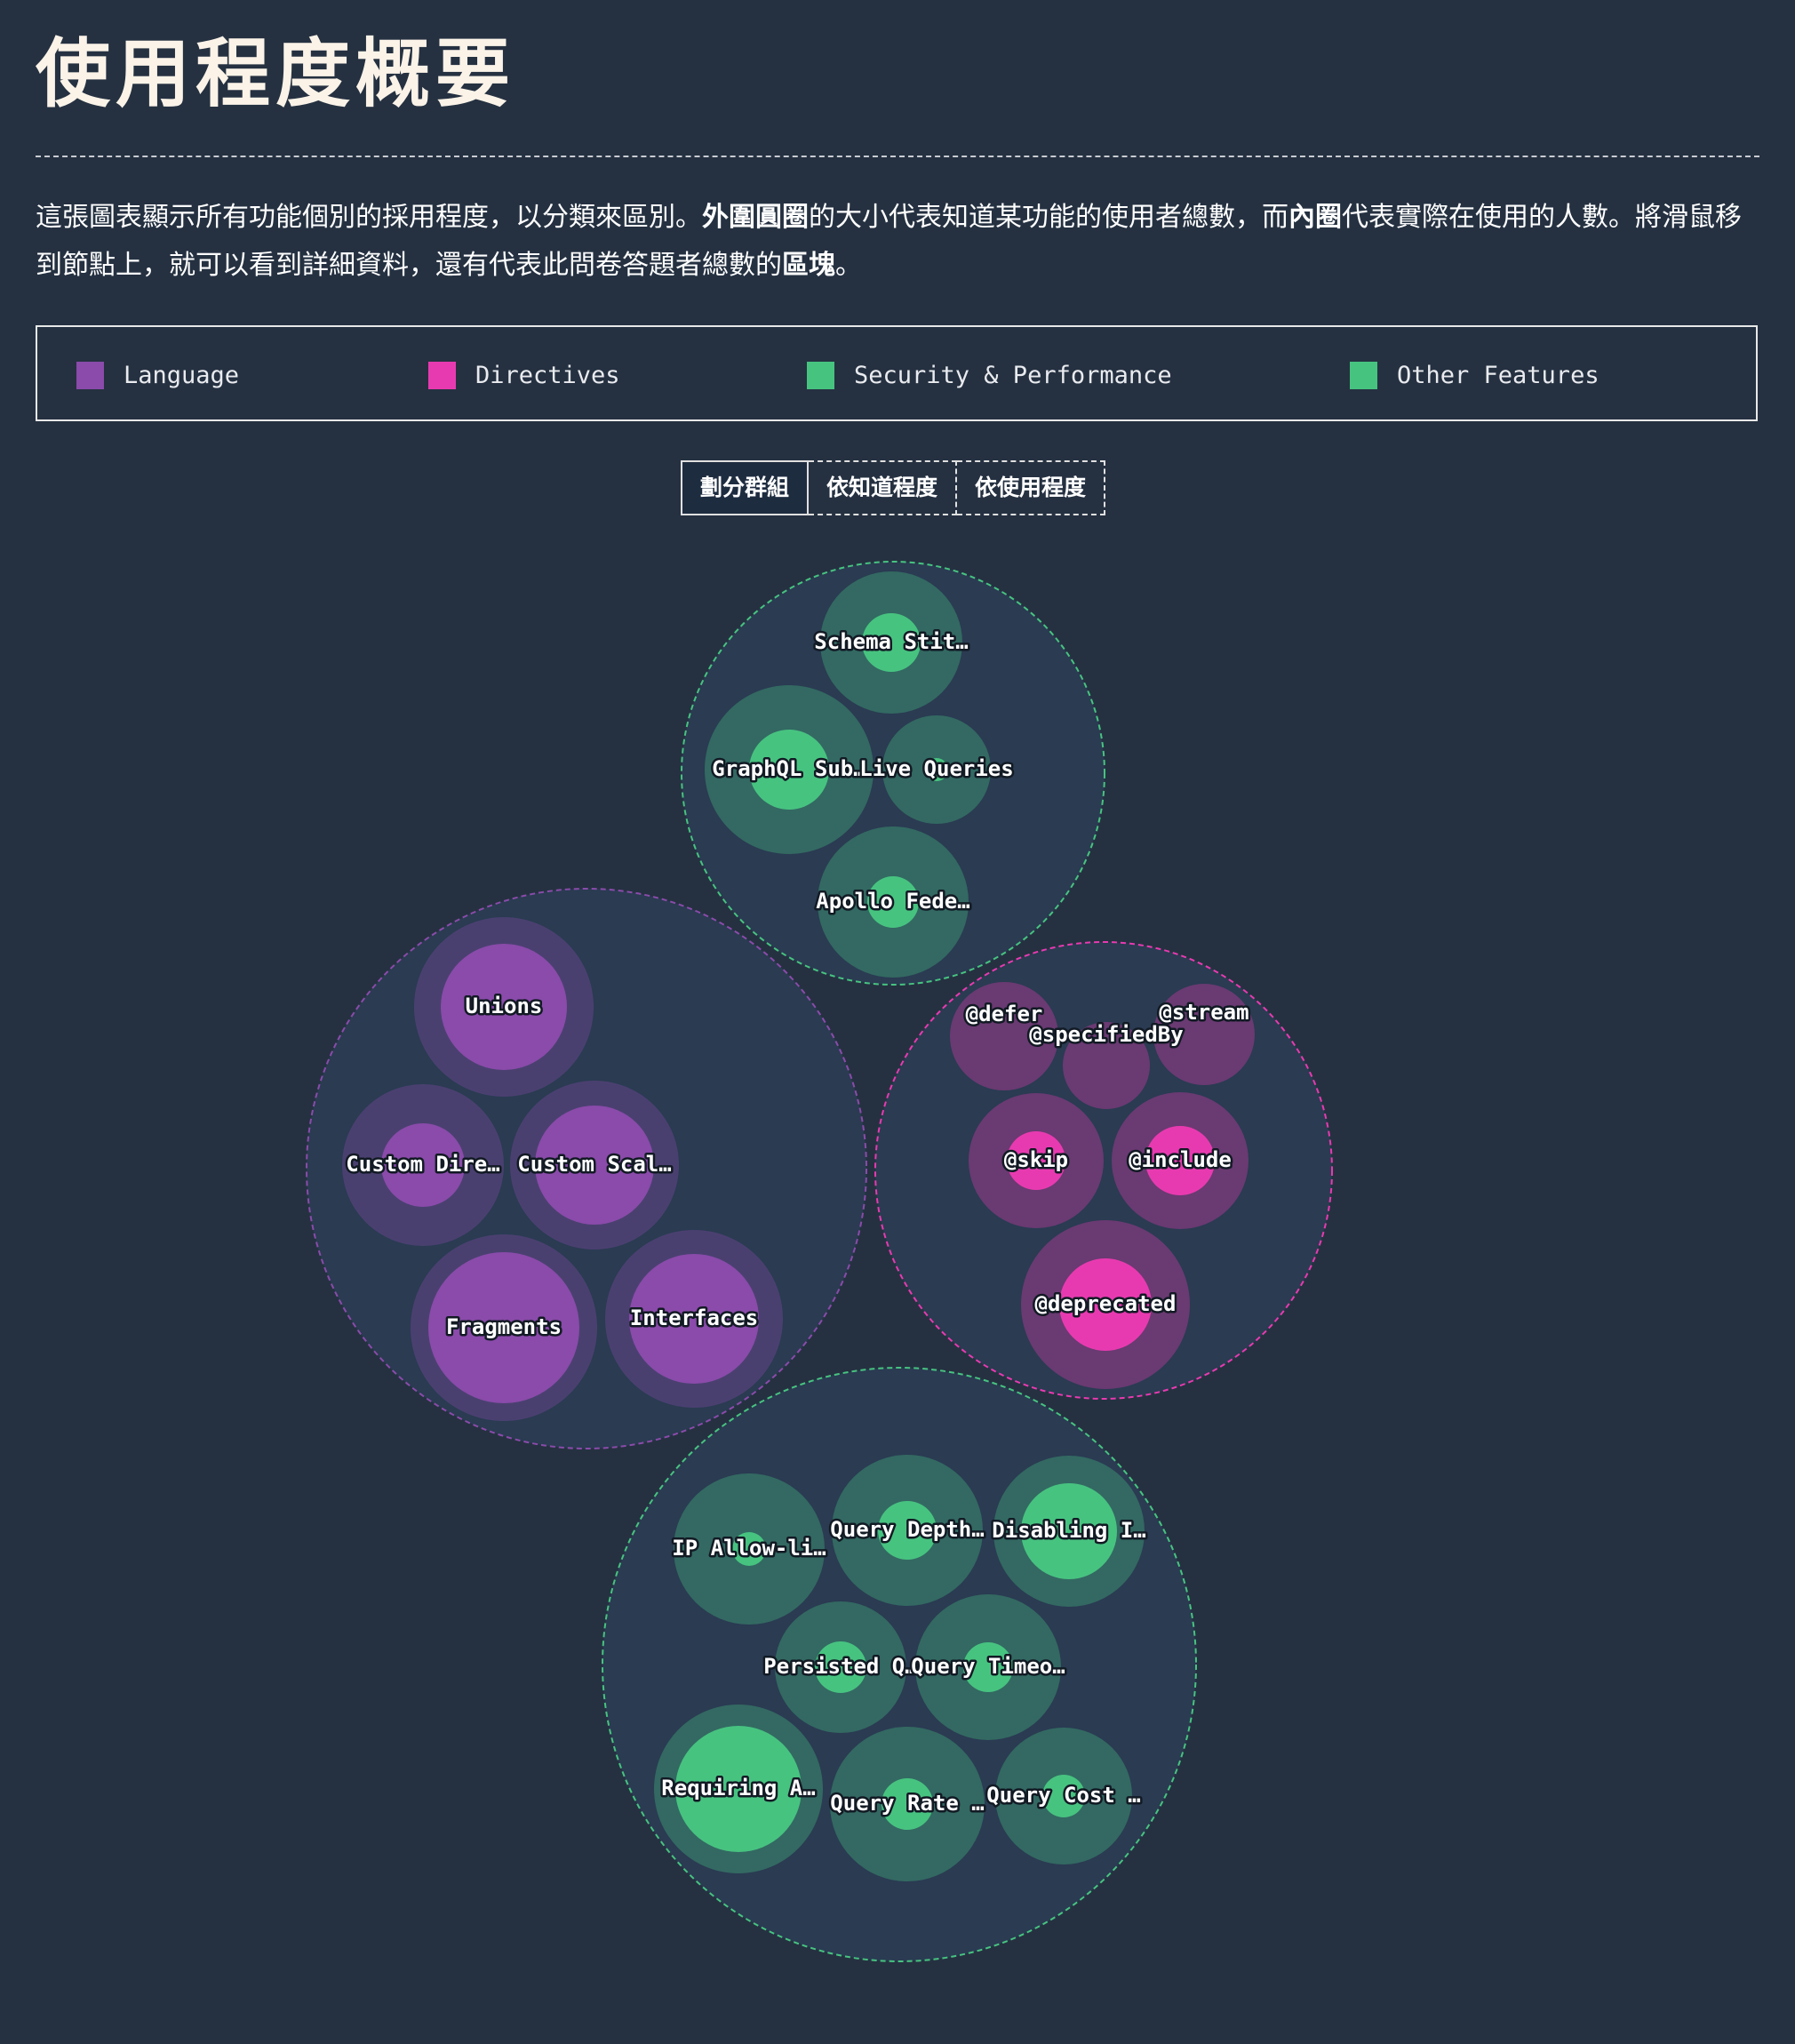 Image resolution: width=1795 pixels, height=2044 pixels. I want to click on legend-item-other-features: Other Features, so click(1475, 375).